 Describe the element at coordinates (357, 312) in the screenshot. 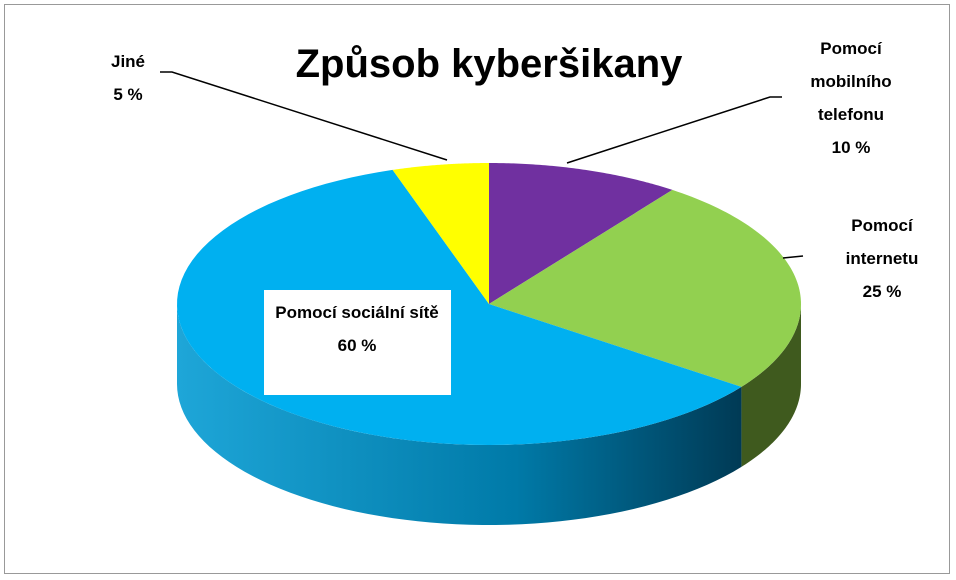

I see `category-label: Pomocí sociální sítě` at that location.